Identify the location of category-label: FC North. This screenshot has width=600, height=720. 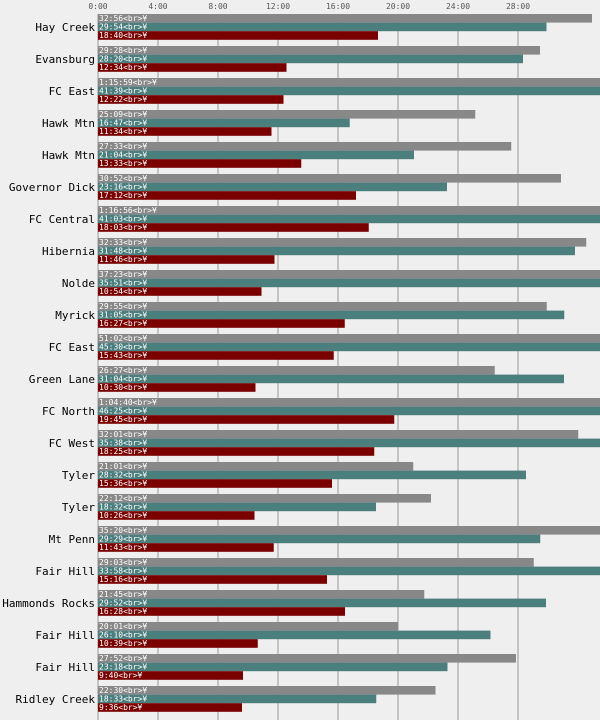
(68, 411).